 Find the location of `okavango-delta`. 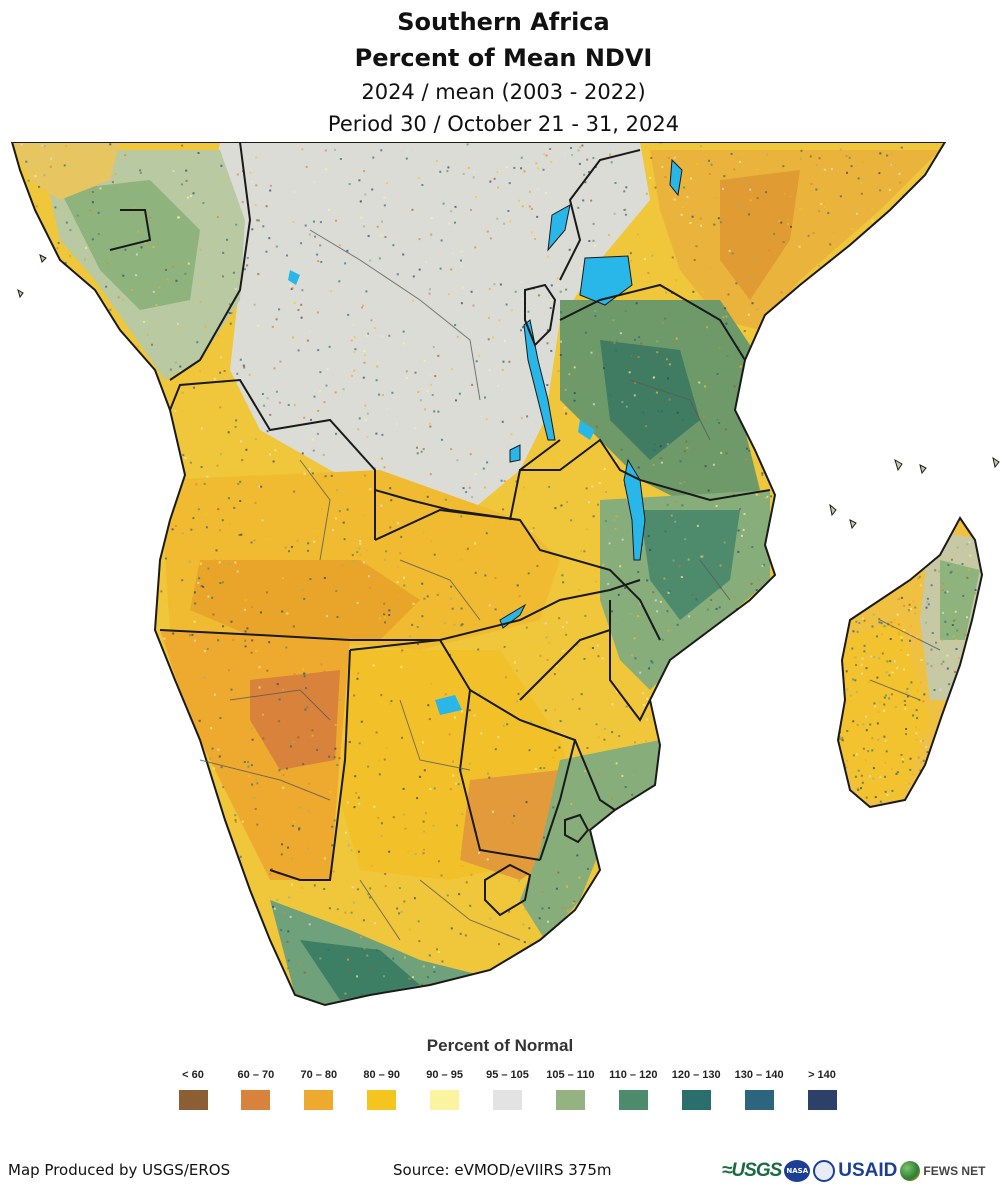

okavango-delta is located at coordinates (448, 705).